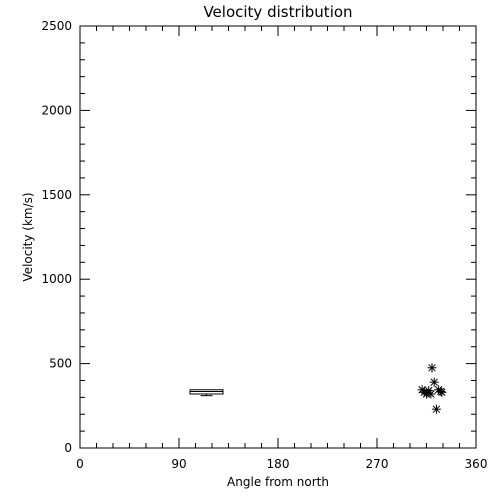 Image resolution: width=500 pixels, height=500 pixels. What do you see at coordinates (56, 26) in the screenshot?
I see `y-tick-label: 2500` at bounding box center [56, 26].